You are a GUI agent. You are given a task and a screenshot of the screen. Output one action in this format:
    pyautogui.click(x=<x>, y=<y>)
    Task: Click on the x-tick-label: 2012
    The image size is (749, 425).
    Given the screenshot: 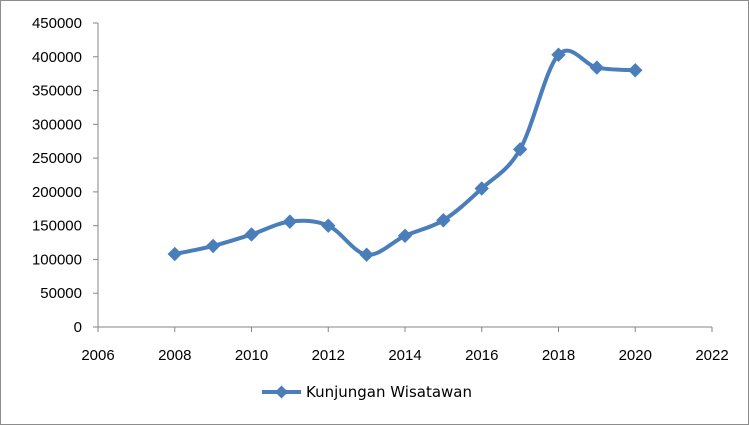 What is the action you would take?
    pyautogui.click(x=328, y=355)
    